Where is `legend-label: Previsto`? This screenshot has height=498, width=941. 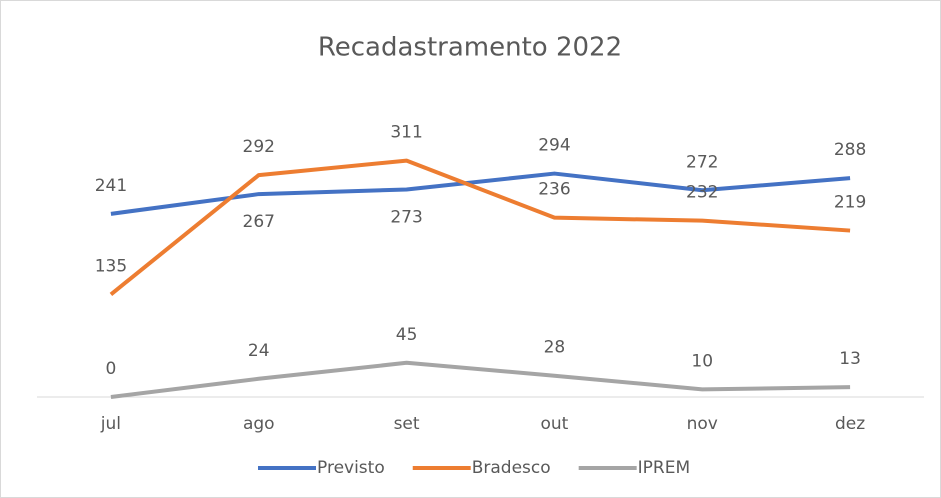
legend-label: Previsto is located at coordinates (351, 468).